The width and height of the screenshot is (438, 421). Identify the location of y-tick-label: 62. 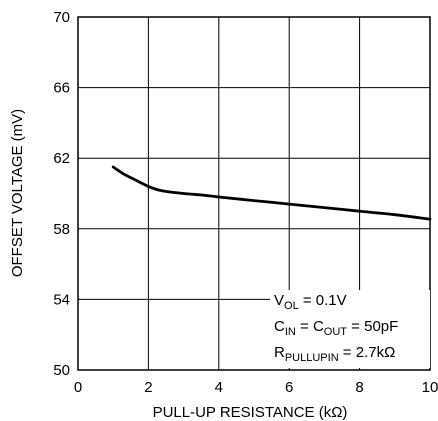
(61, 158).